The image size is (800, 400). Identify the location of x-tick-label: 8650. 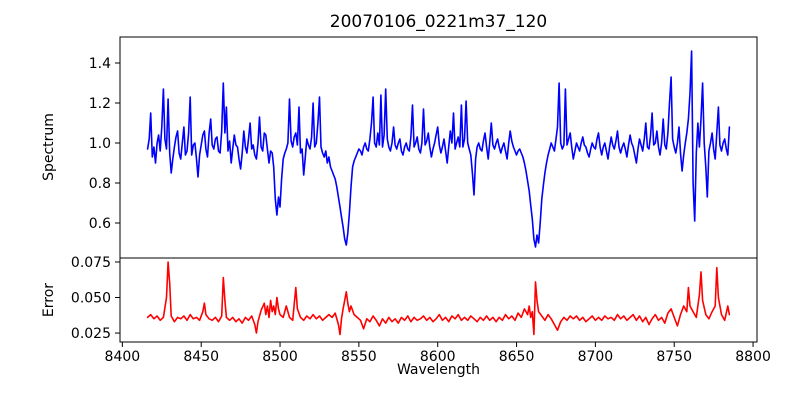
(517, 357).